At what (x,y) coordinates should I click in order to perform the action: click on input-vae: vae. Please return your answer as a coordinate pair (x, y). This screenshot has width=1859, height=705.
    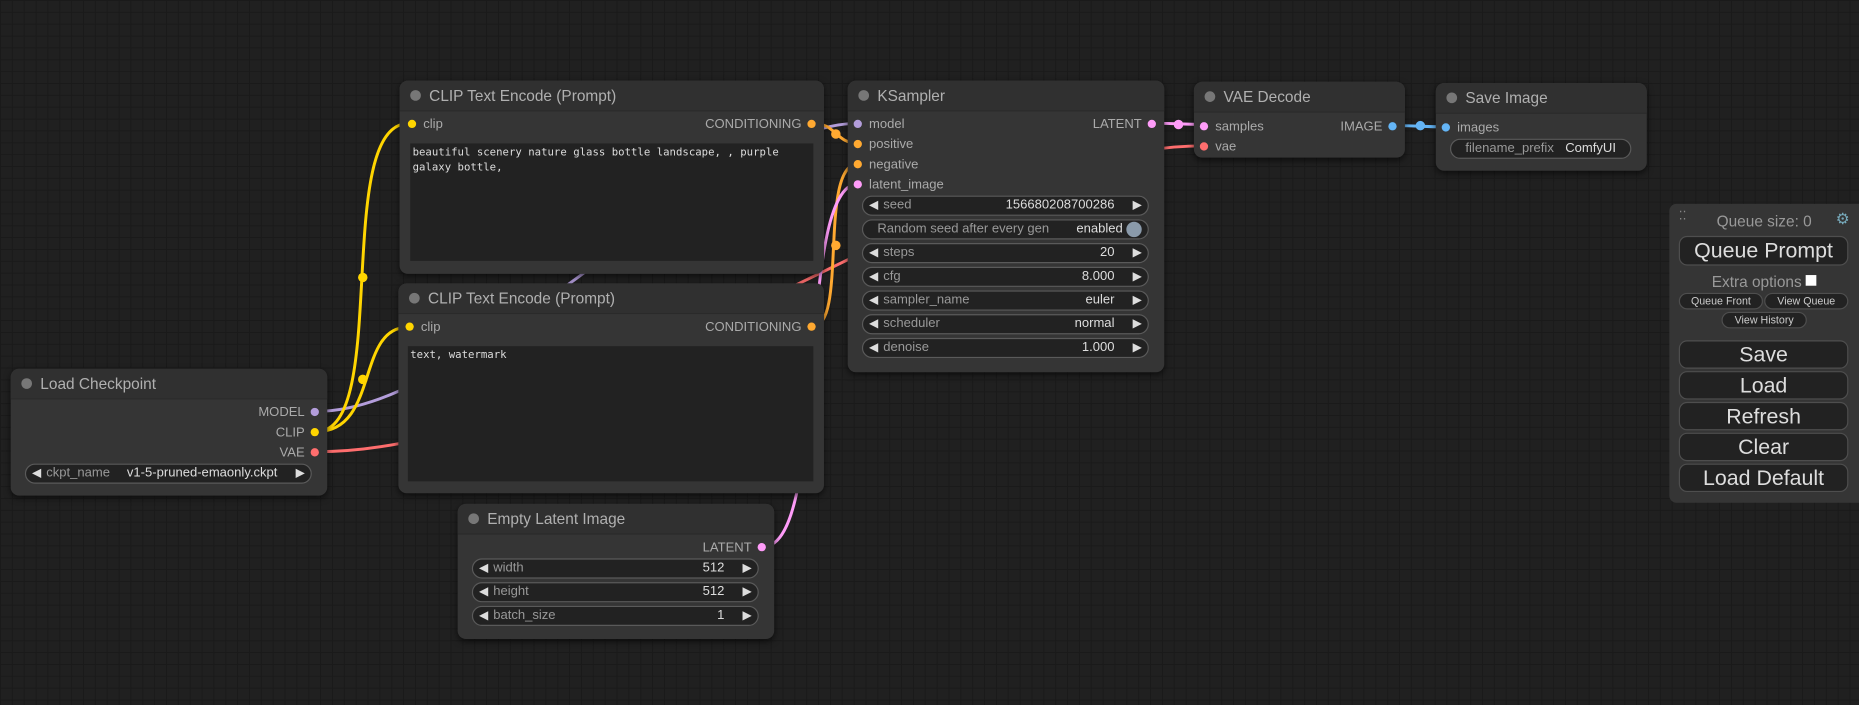
    Looking at the image, I should click on (1215, 147).